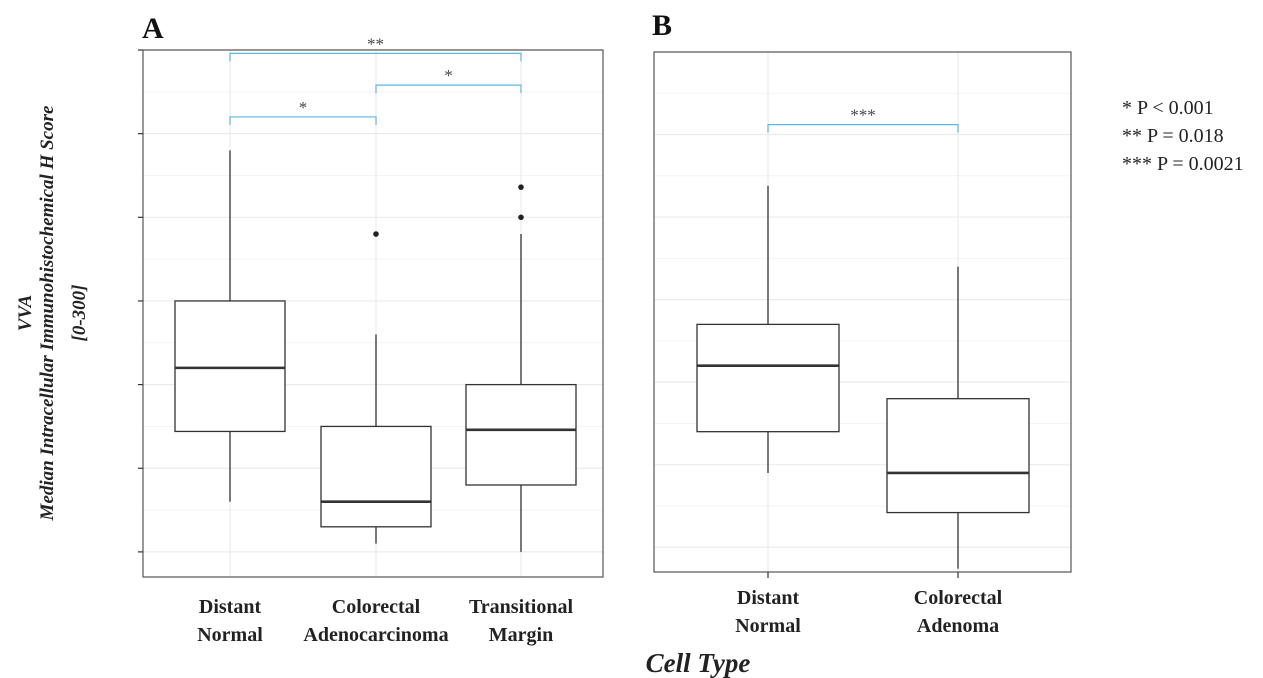  What do you see at coordinates (448, 75) in the screenshot?
I see `panel-a-significance-bracket-2-label: *` at bounding box center [448, 75].